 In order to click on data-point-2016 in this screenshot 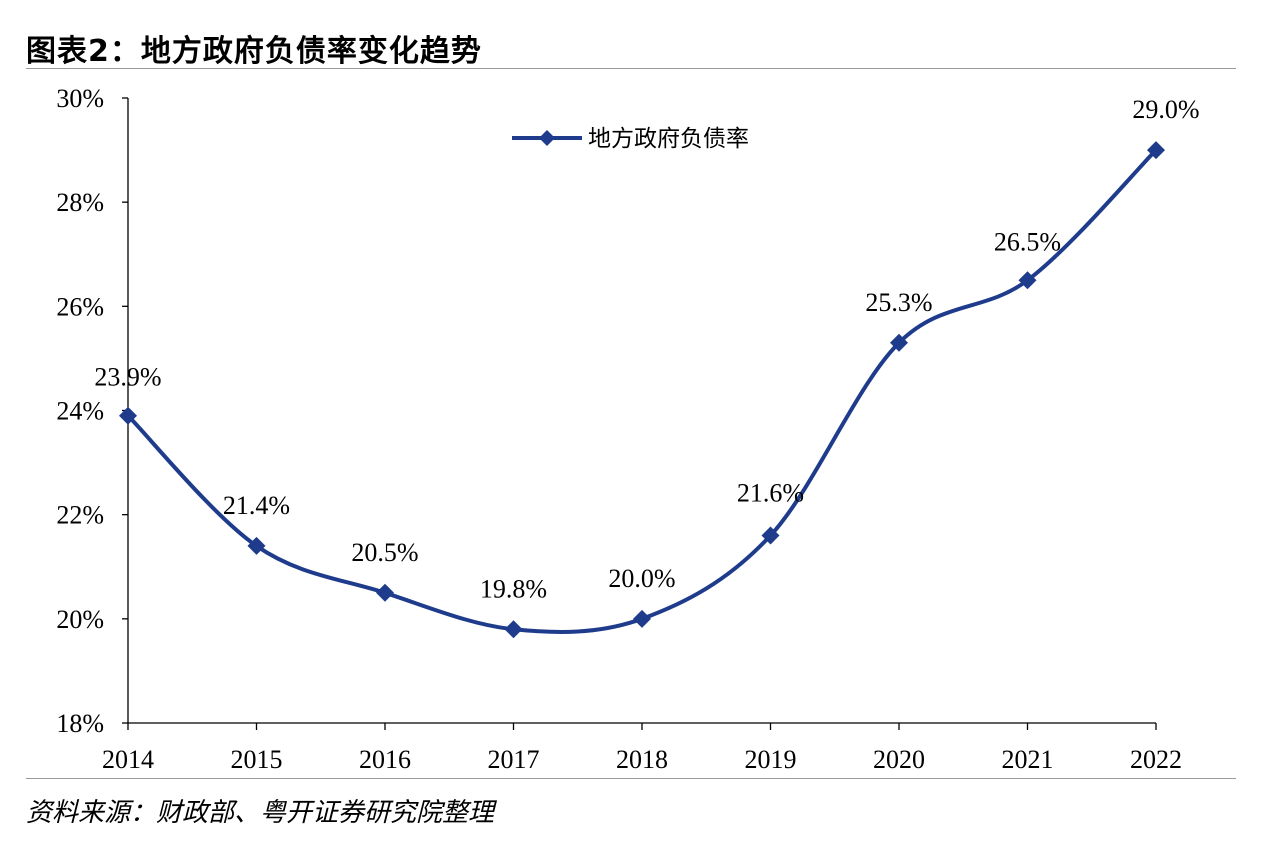, I will do `click(385, 592)`.